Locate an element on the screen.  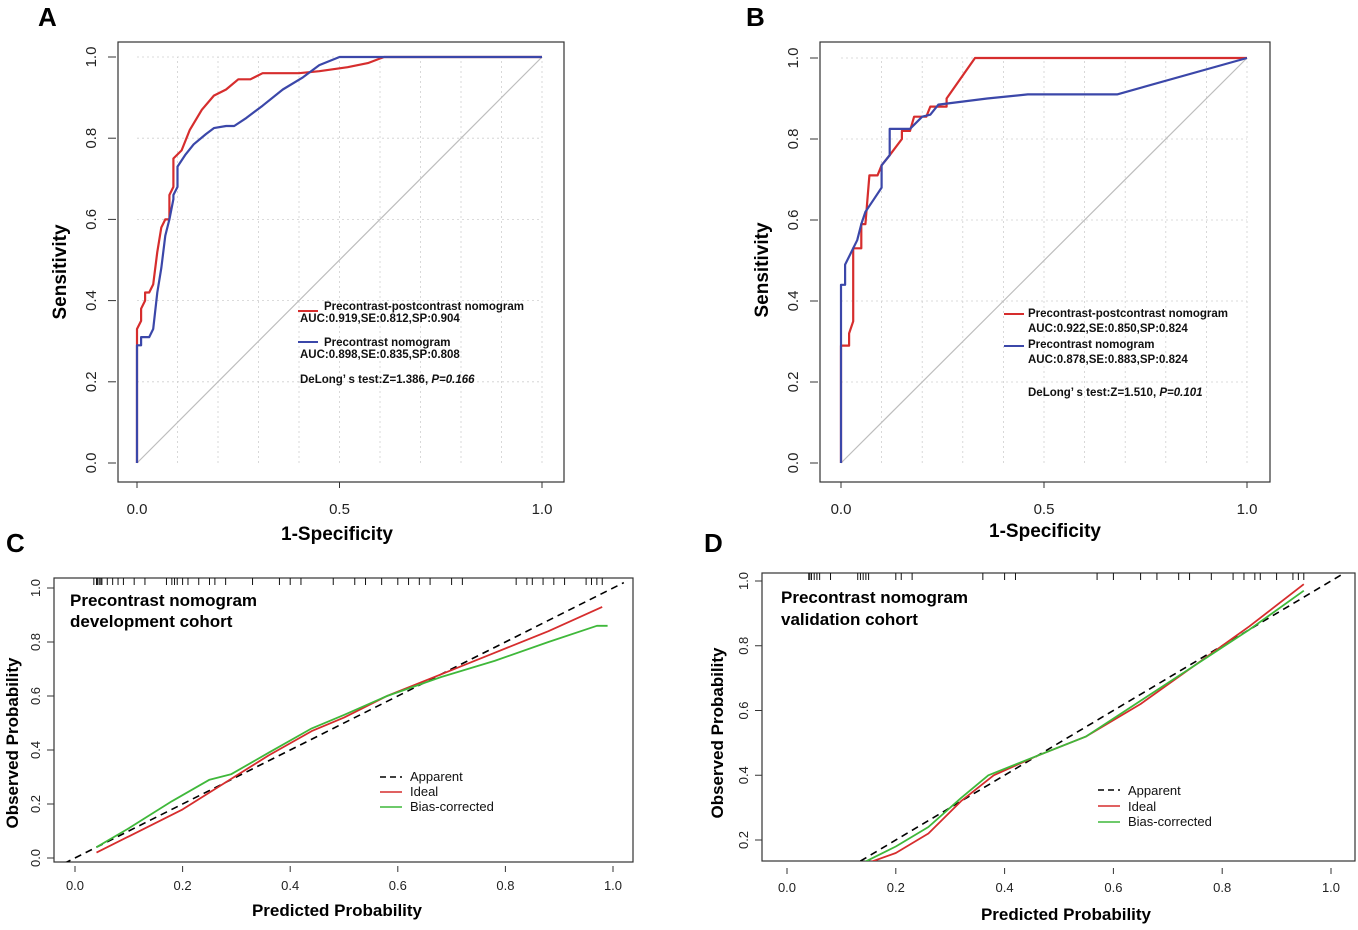
panel-c-label-line-2: development cohort is located at coordinates (151, 621).